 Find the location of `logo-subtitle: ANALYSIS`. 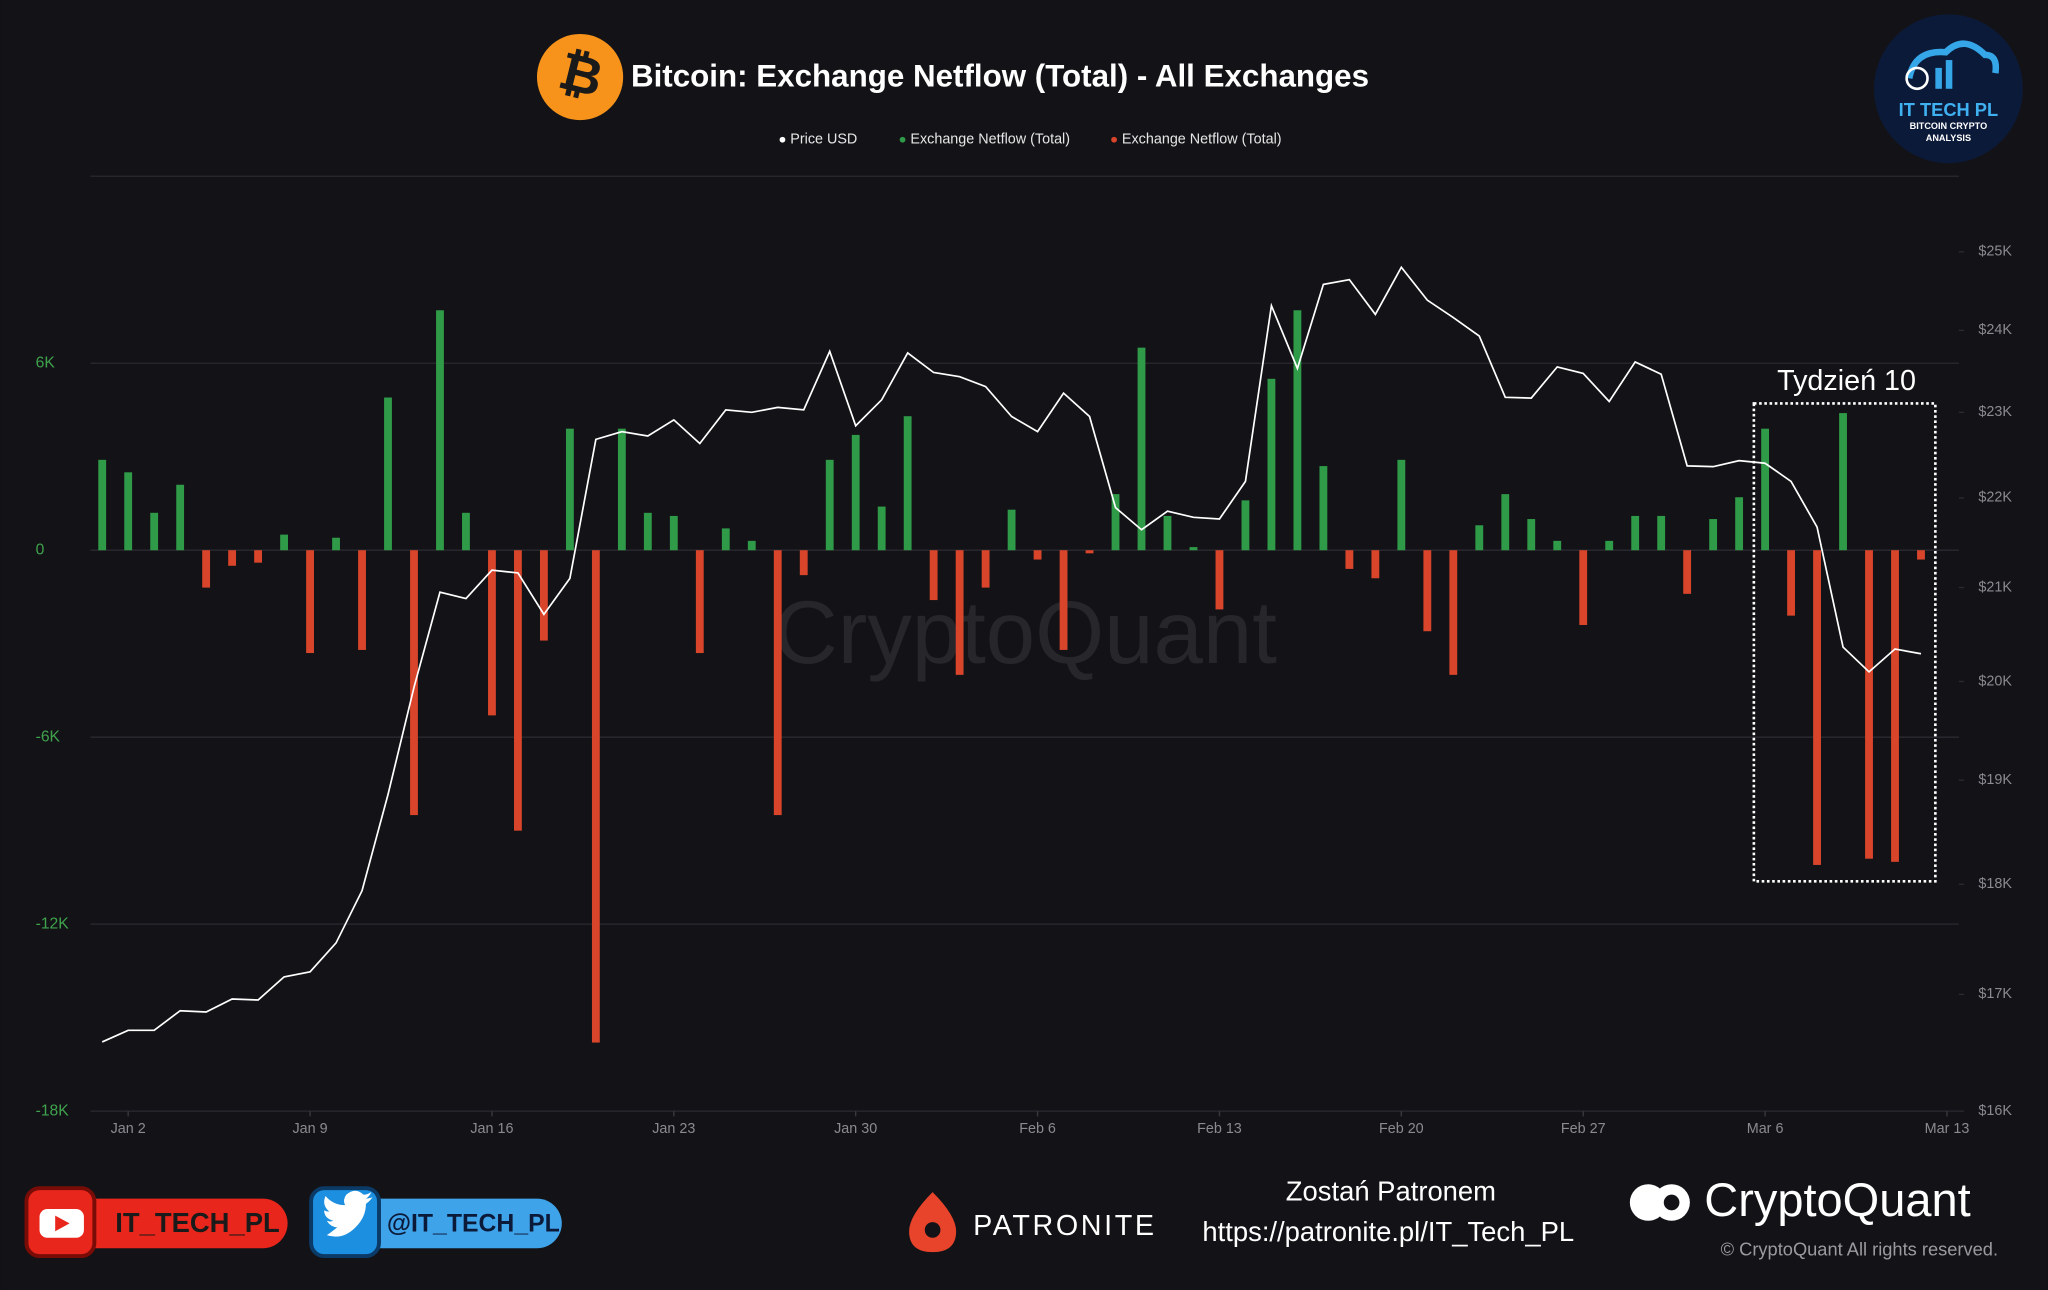

logo-subtitle: ANALYSIS is located at coordinates (1948, 138).